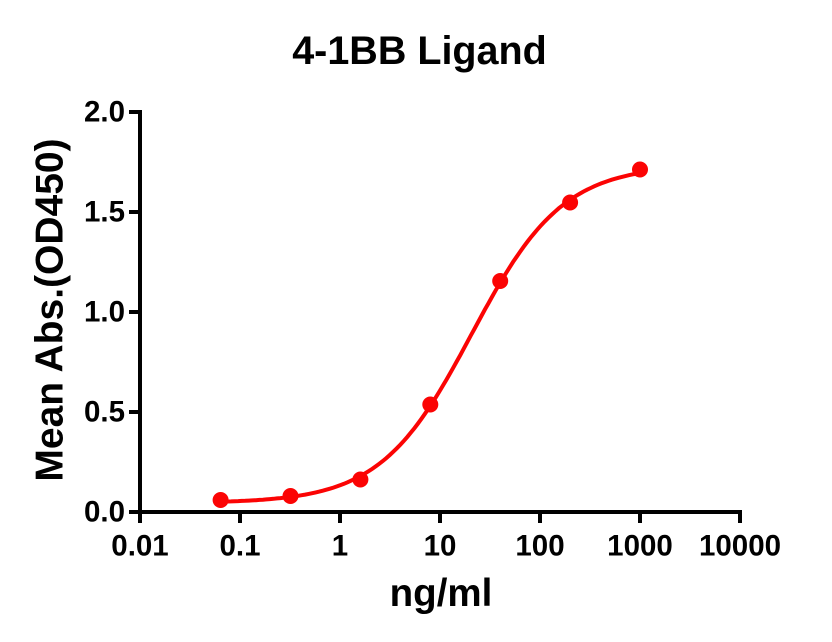 The height and width of the screenshot is (642, 832). What do you see at coordinates (104, 512) in the screenshot?
I see `svg-text: 0.0` at bounding box center [104, 512].